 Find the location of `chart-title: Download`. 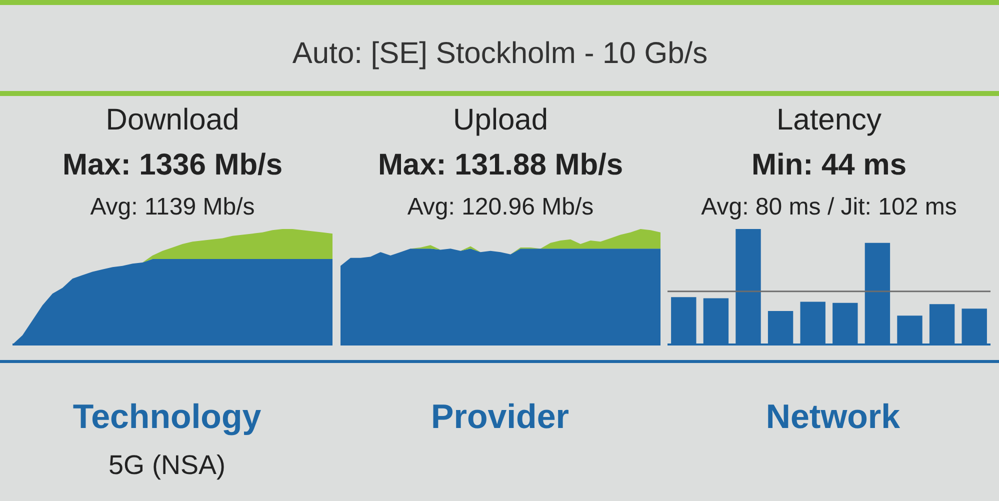

chart-title: Download is located at coordinates (173, 120).